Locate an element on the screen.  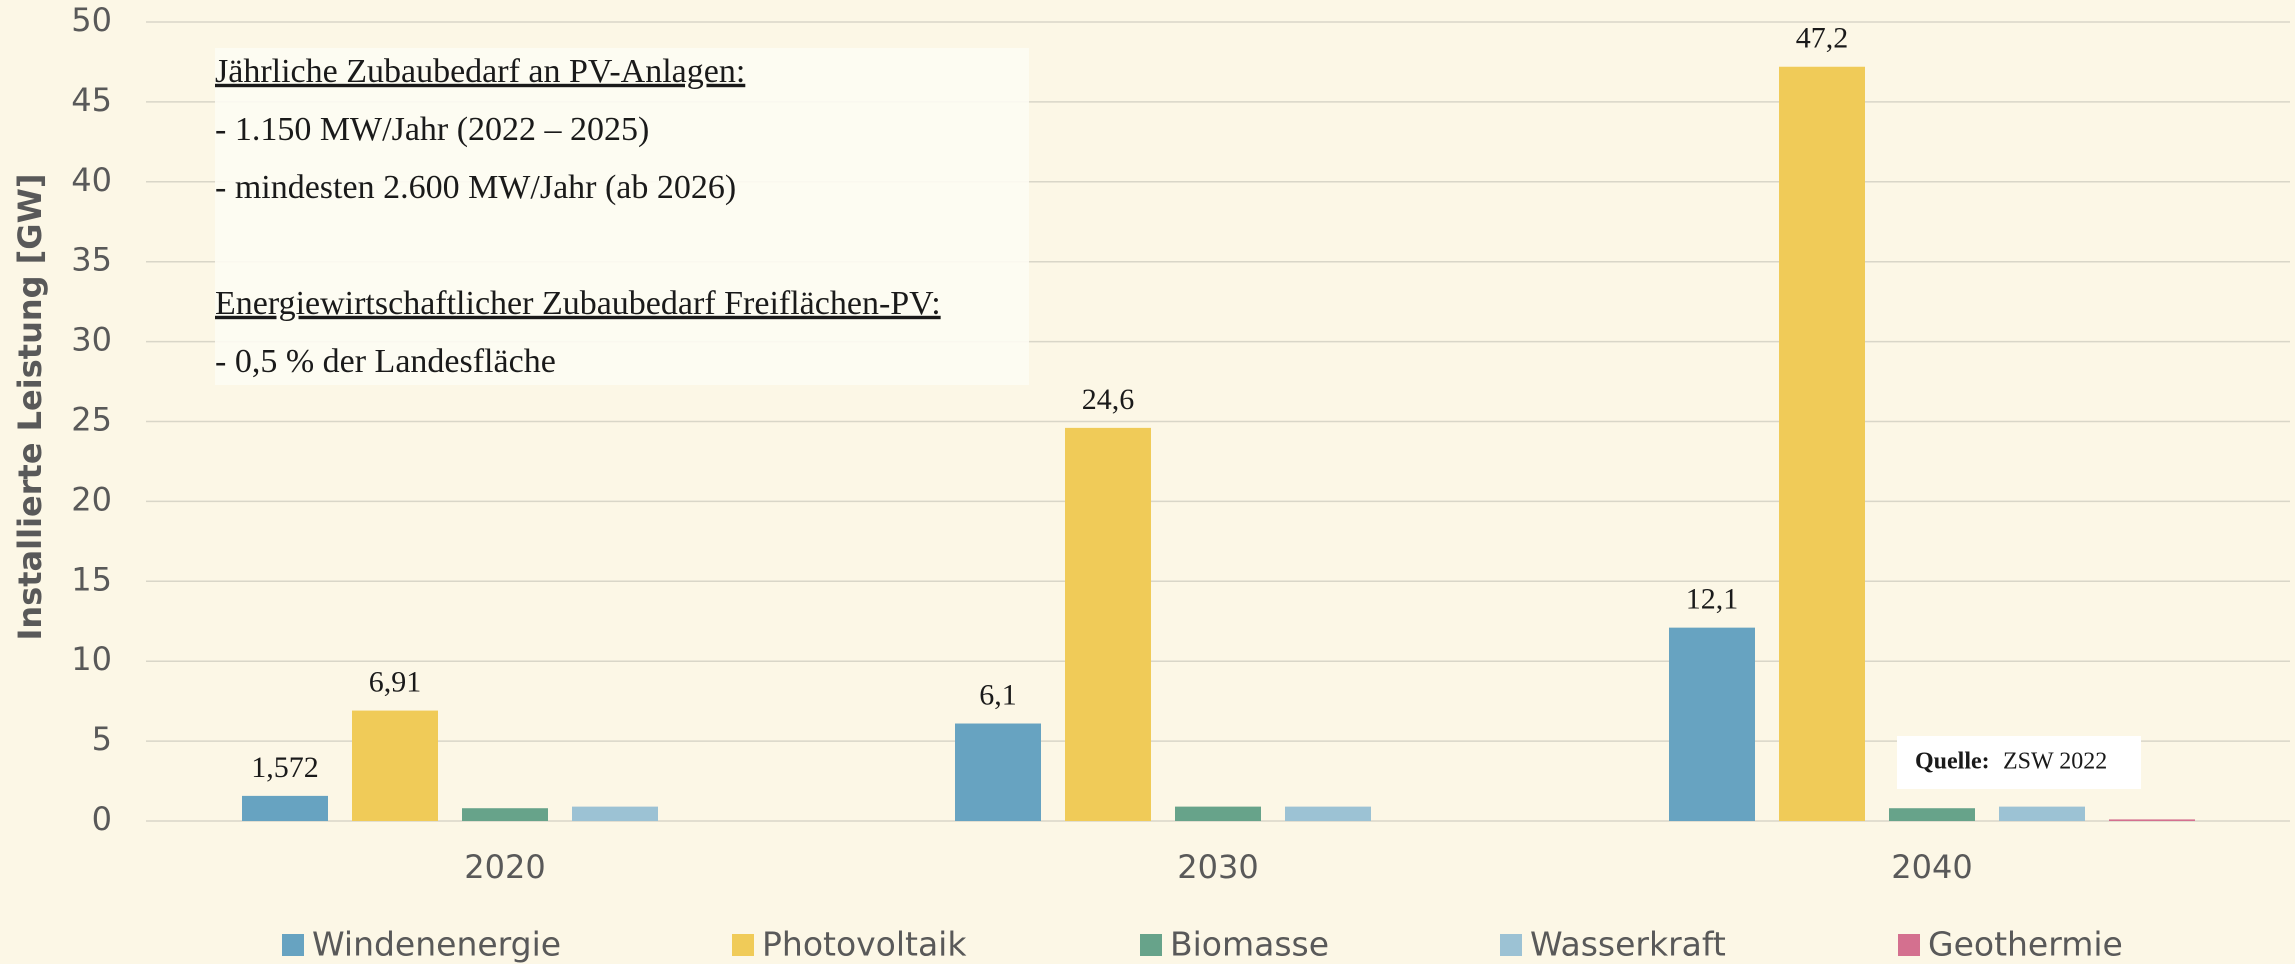
x-tick-label: 2040 is located at coordinates (1931, 867).